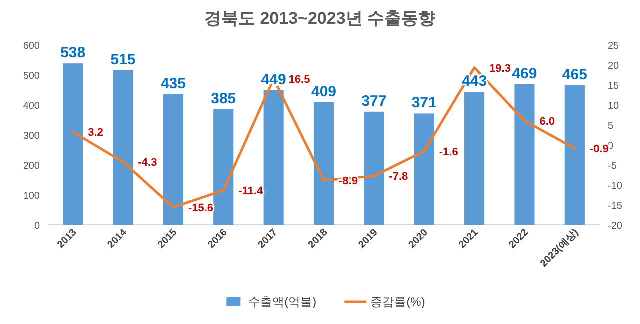 The image size is (640, 324). Describe the element at coordinates (615, 206) in the screenshot. I see `y2-tick-label: -15` at that location.